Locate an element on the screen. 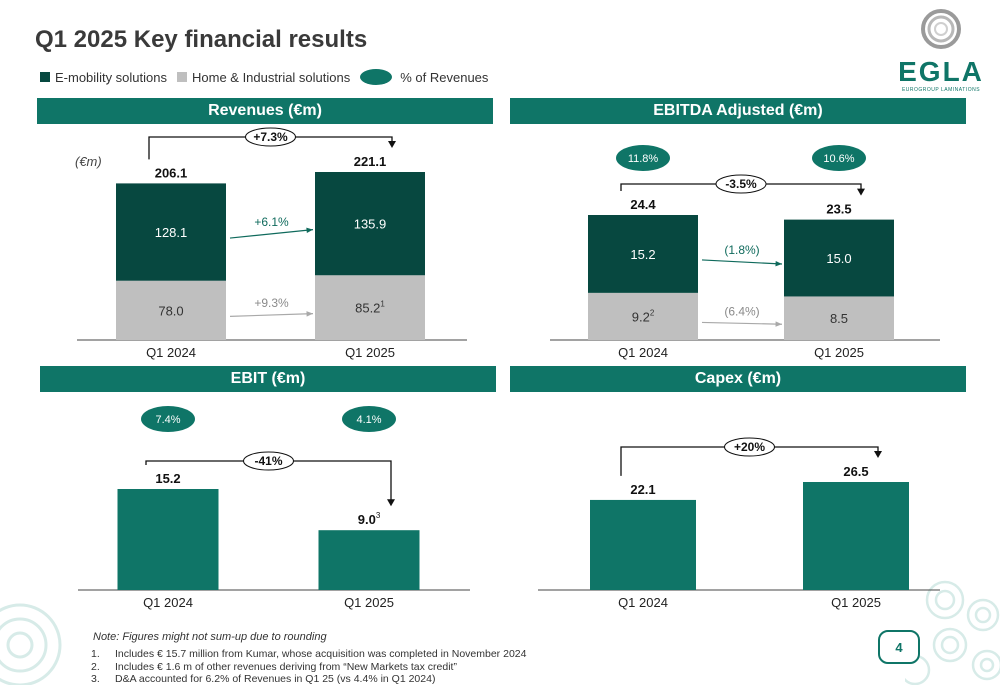 The height and width of the screenshot is (685, 1000). capex-title: Capex (€m) is located at coordinates (738, 378).